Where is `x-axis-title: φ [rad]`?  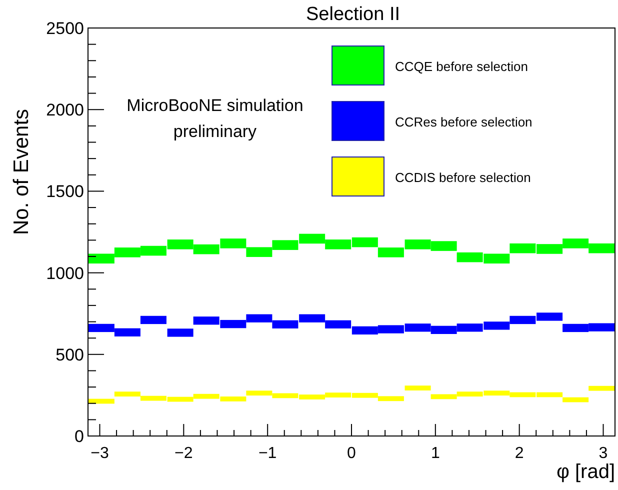
x-axis-title: φ [rad] is located at coordinates (585, 472).